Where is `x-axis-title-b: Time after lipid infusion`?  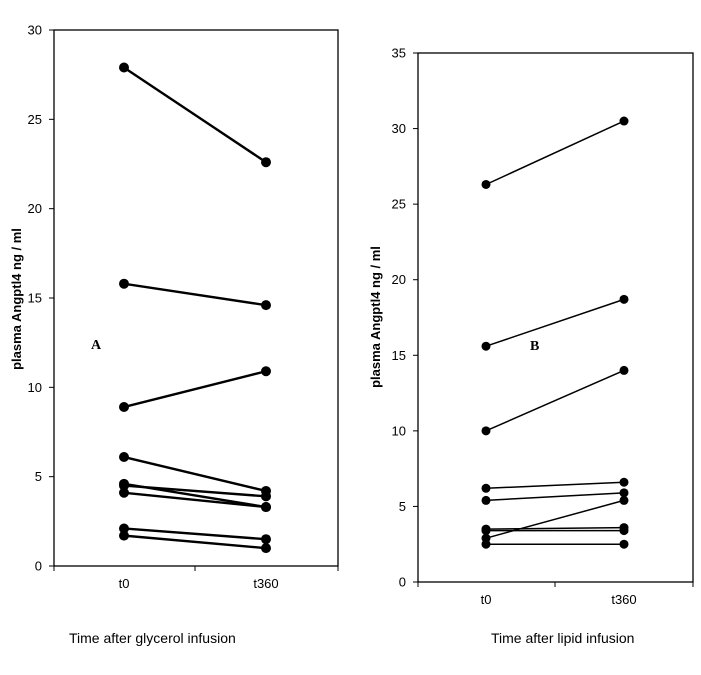
x-axis-title-b: Time after lipid infusion is located at coordinates (562, 638).